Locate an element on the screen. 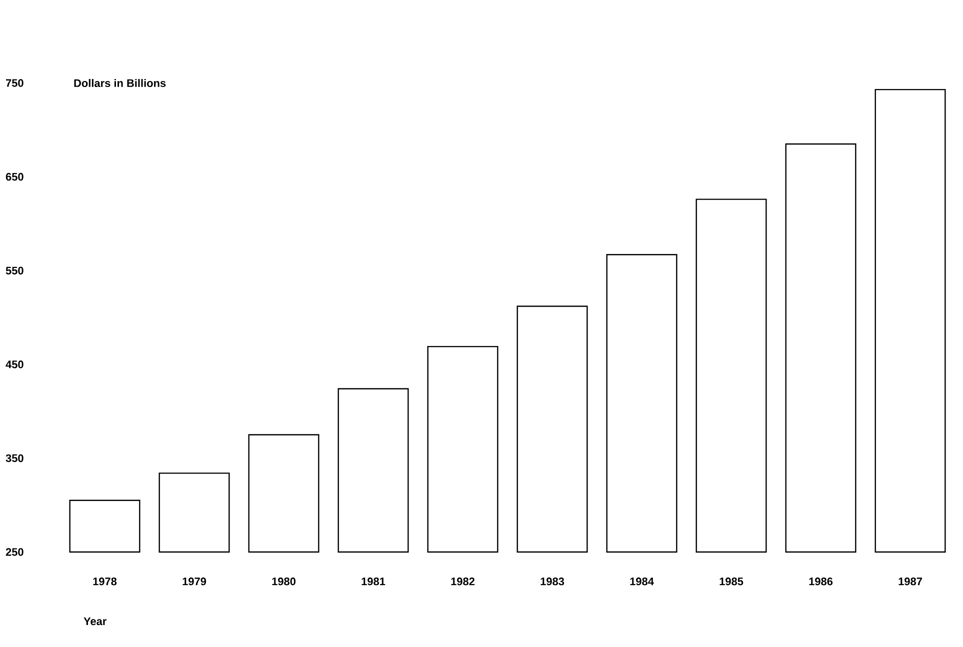 This screenshot has width=963, height=647. x-tick-label: 1984 is located at coordinates (642, 582).